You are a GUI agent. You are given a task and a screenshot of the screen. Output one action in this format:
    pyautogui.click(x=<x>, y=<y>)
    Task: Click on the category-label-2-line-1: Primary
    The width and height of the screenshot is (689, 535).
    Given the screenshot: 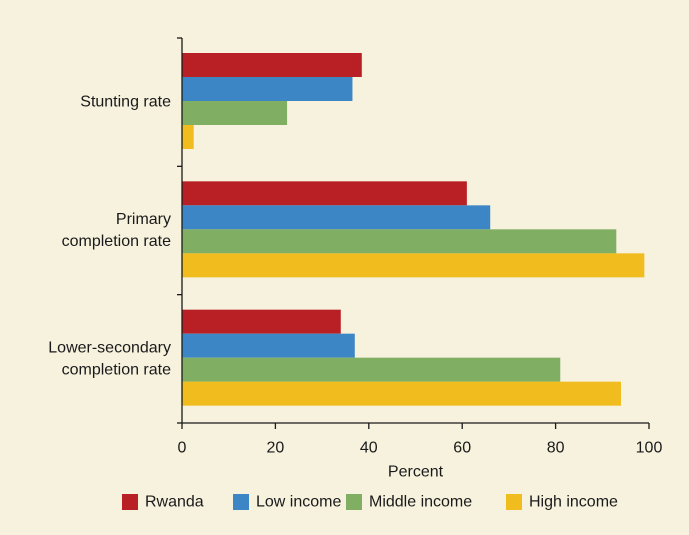 What is the action you would take?
    pyautogui.click(x=143, y=219)
    